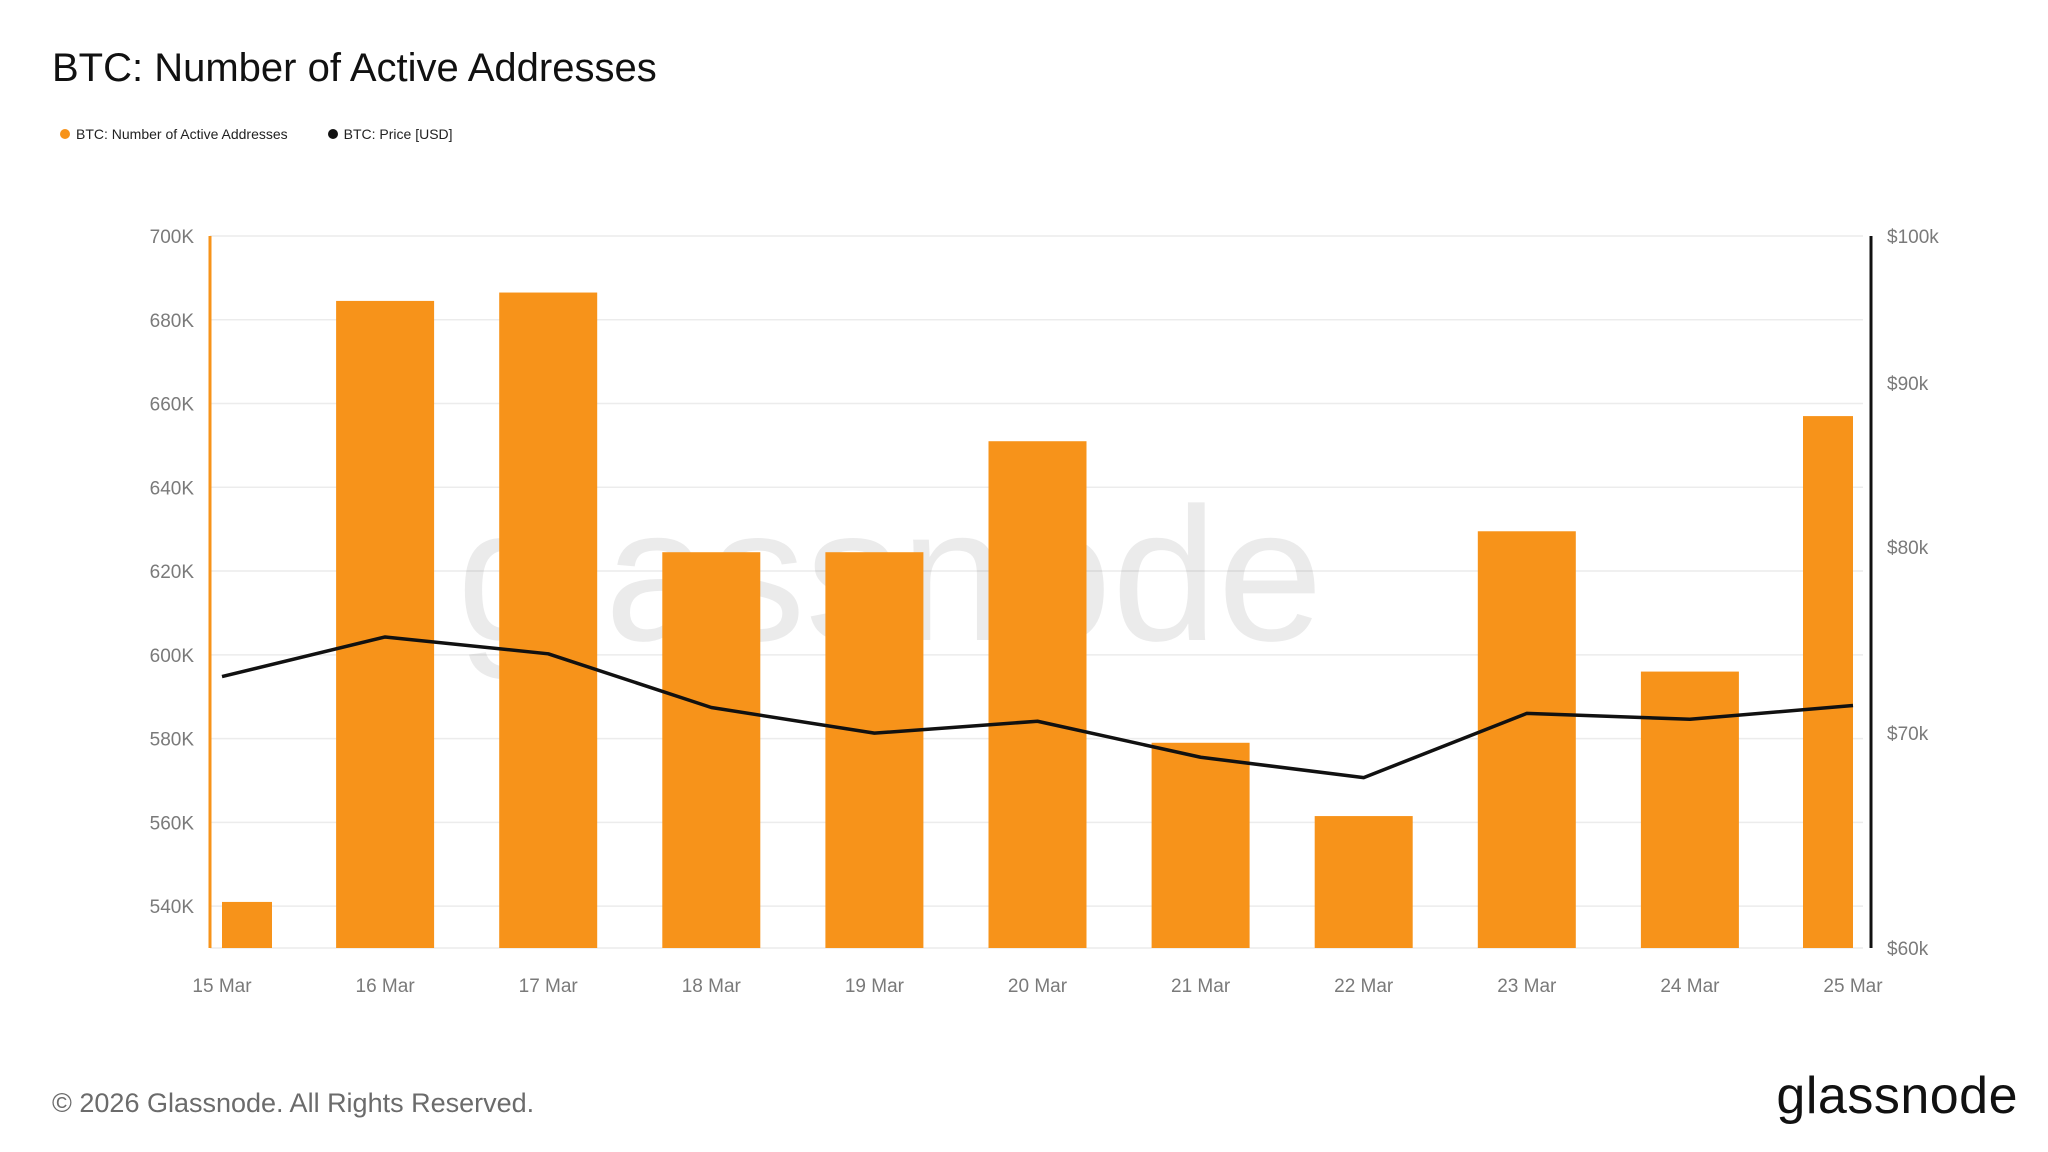 The image size is (2048, 1152). What do you see at coordinates (1897, 1096) in the screenshot?
I see `glassnode-logo: glassnode` at bounding box center [1897, 1096].